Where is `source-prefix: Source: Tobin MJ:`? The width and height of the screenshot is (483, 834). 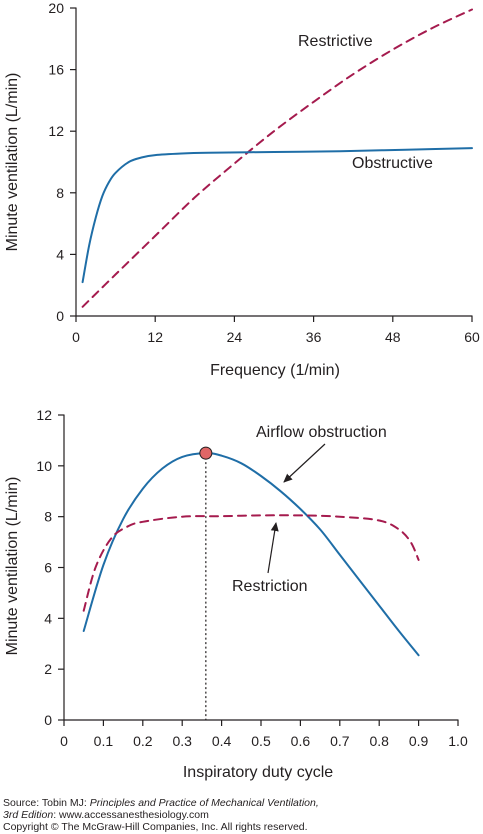 source-prefix: Source: Tobin MJ: is located at coordinates (46, 803).